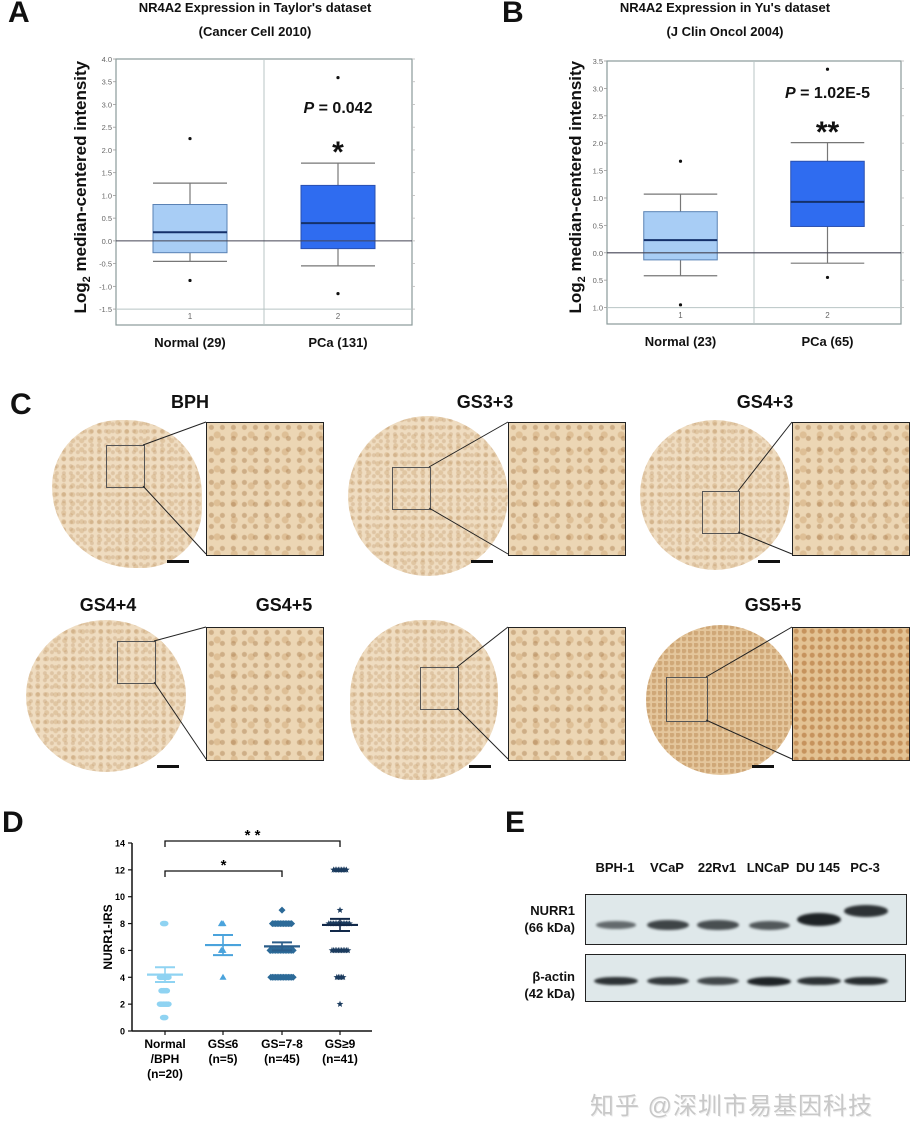 This screenshot has width=911, height=1138. I want to click on panel-a-title-line1: NR4A2 Expression in Taylor's dataset, so click(255, 7).